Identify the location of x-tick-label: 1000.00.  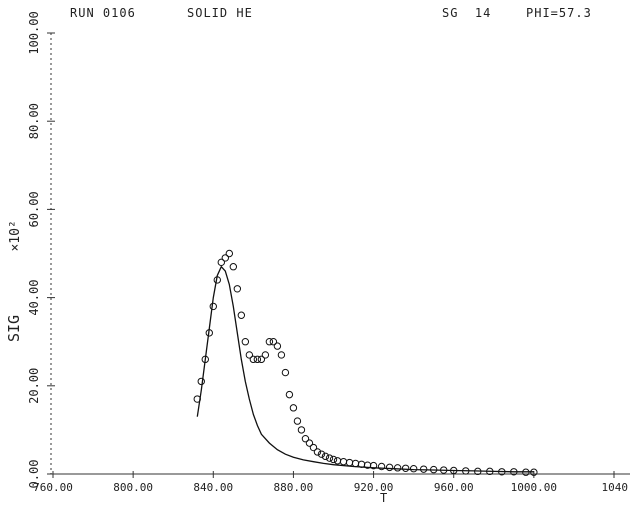
(534, 487).